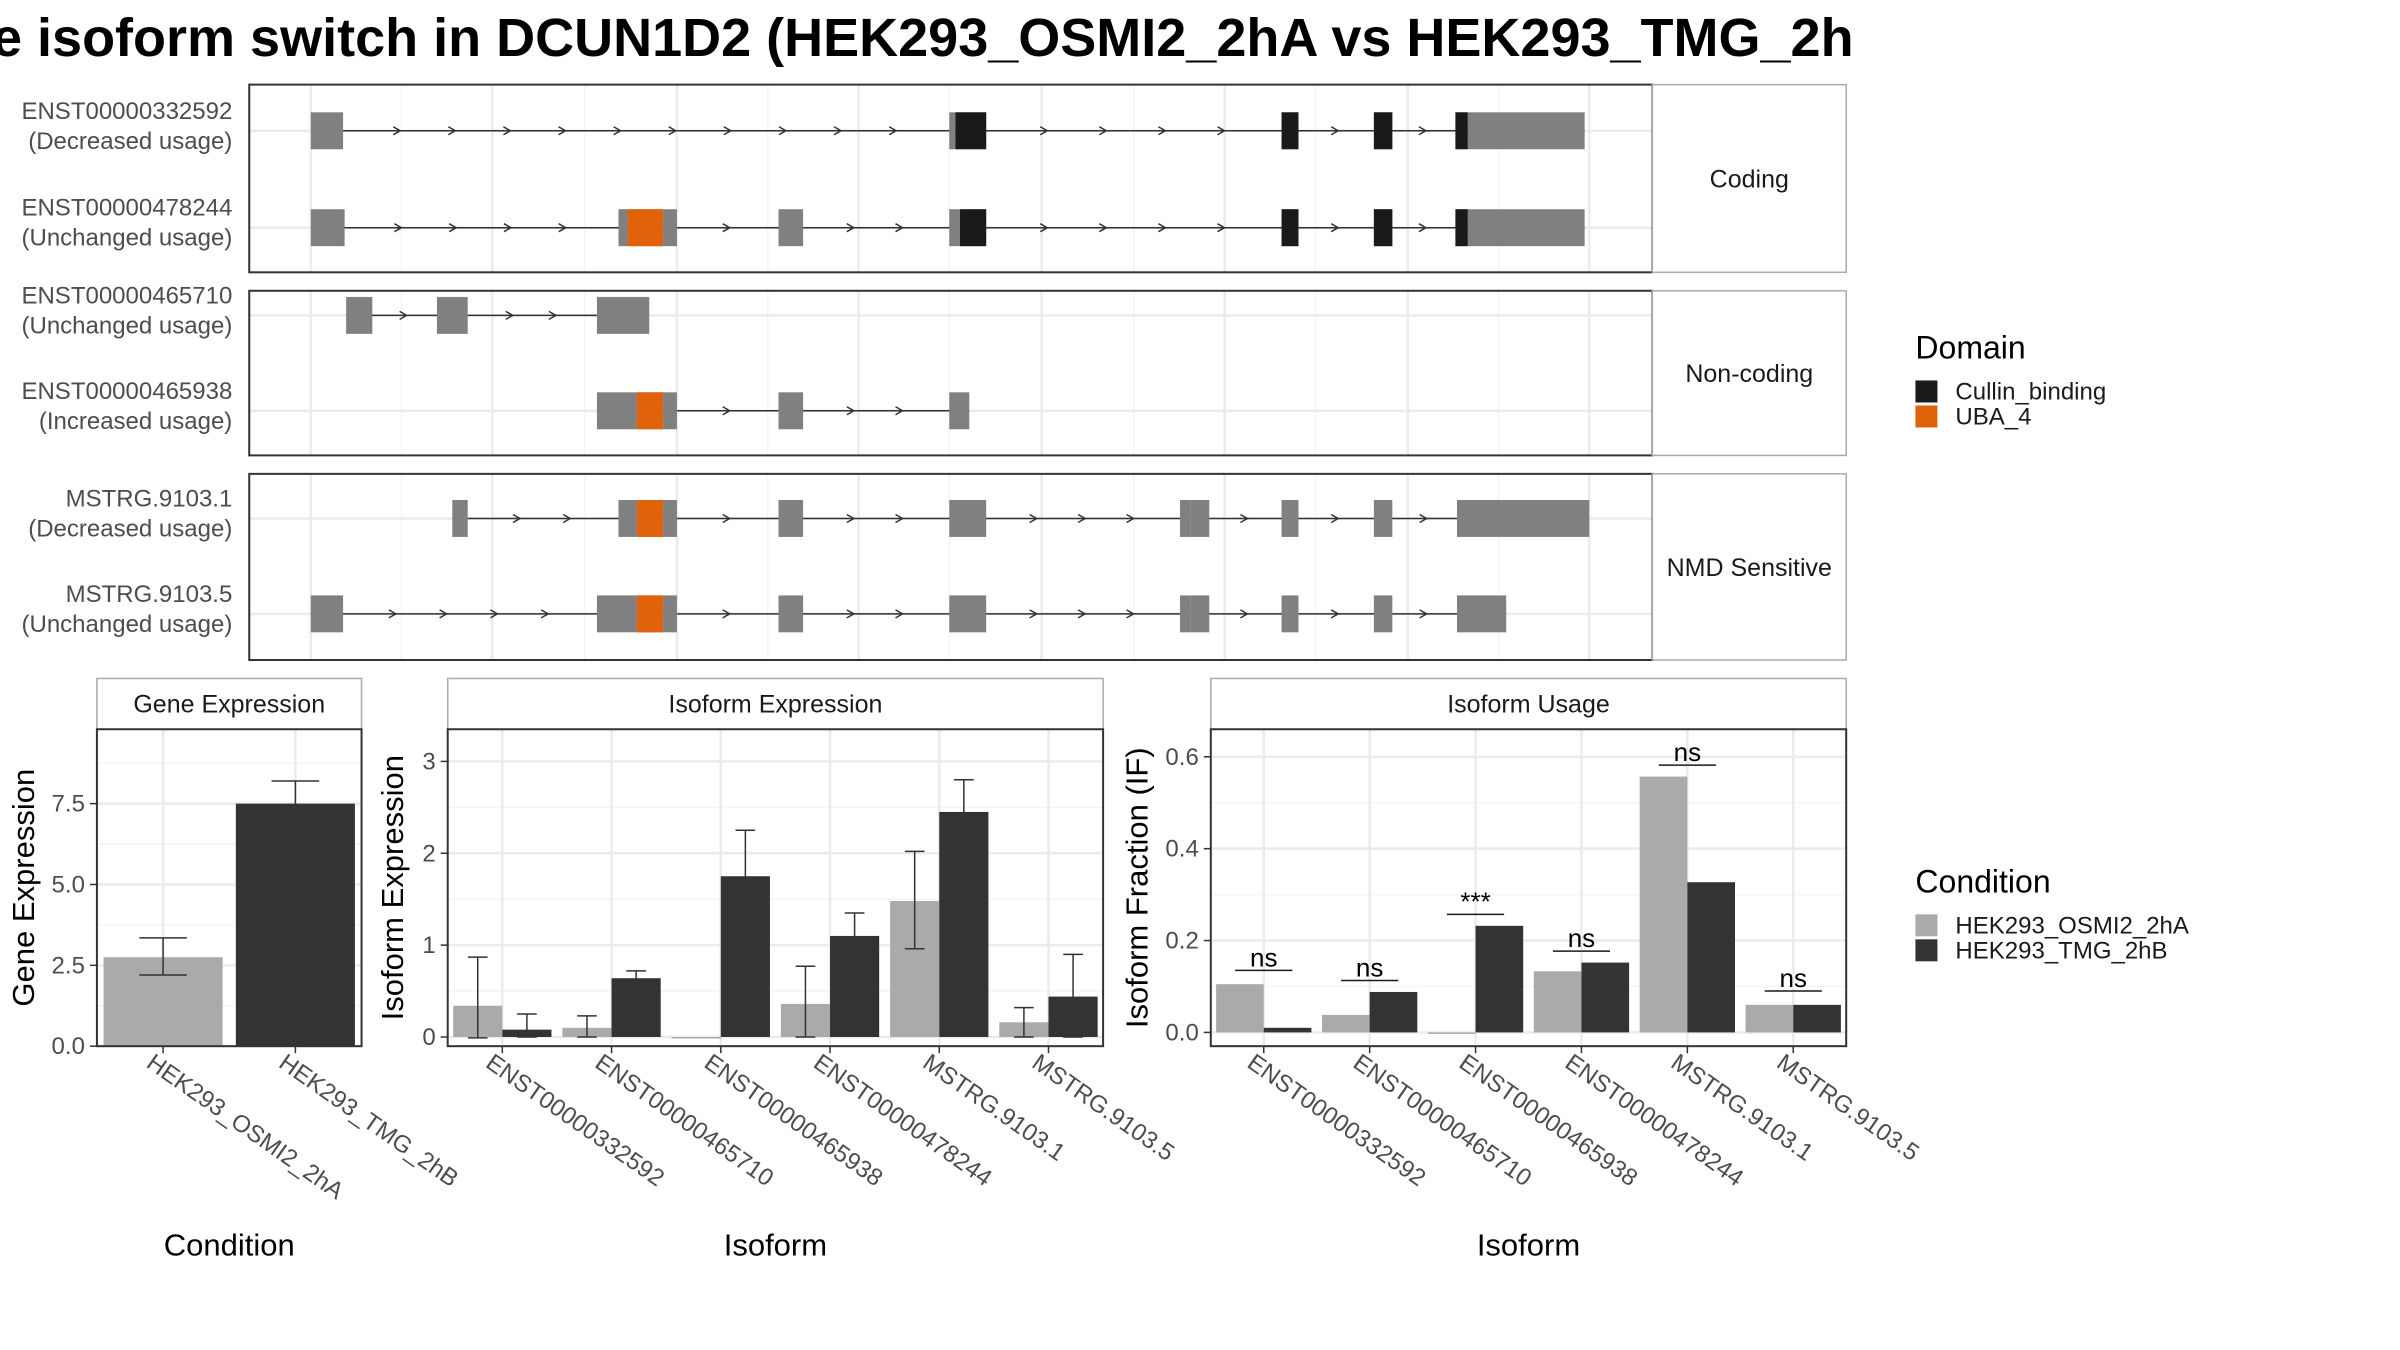  What do you see at coordinates (793, 1120) in the screenshot?
I see `x-tick-label: ENST00000465938` at bounding box center [793, 1120].